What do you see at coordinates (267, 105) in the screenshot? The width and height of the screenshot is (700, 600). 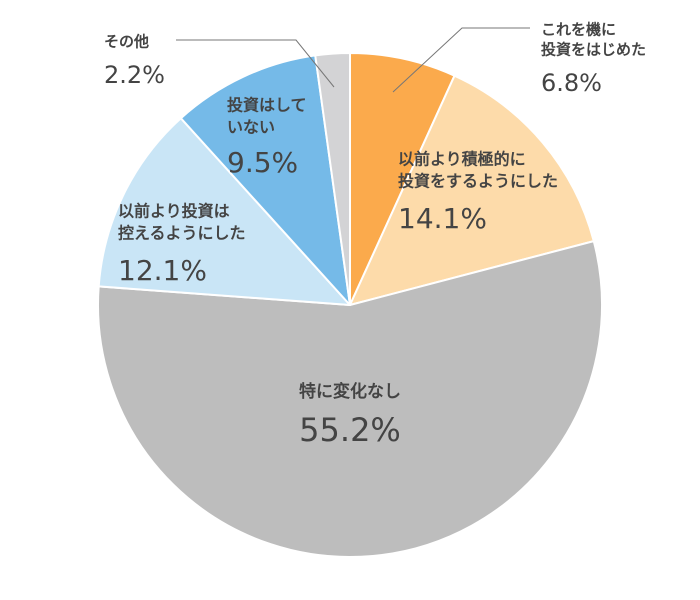 I see `slice-label-4-line-0: 投資はして` at bounding box center [267, 105].